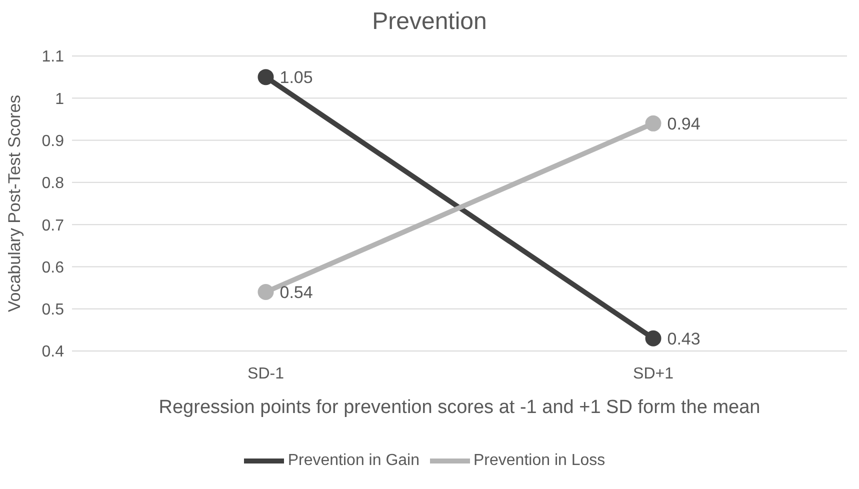 The height and width of the screenshot is (489, 859). I want to click on y-tick-label: 1.1, so click(53, 57).